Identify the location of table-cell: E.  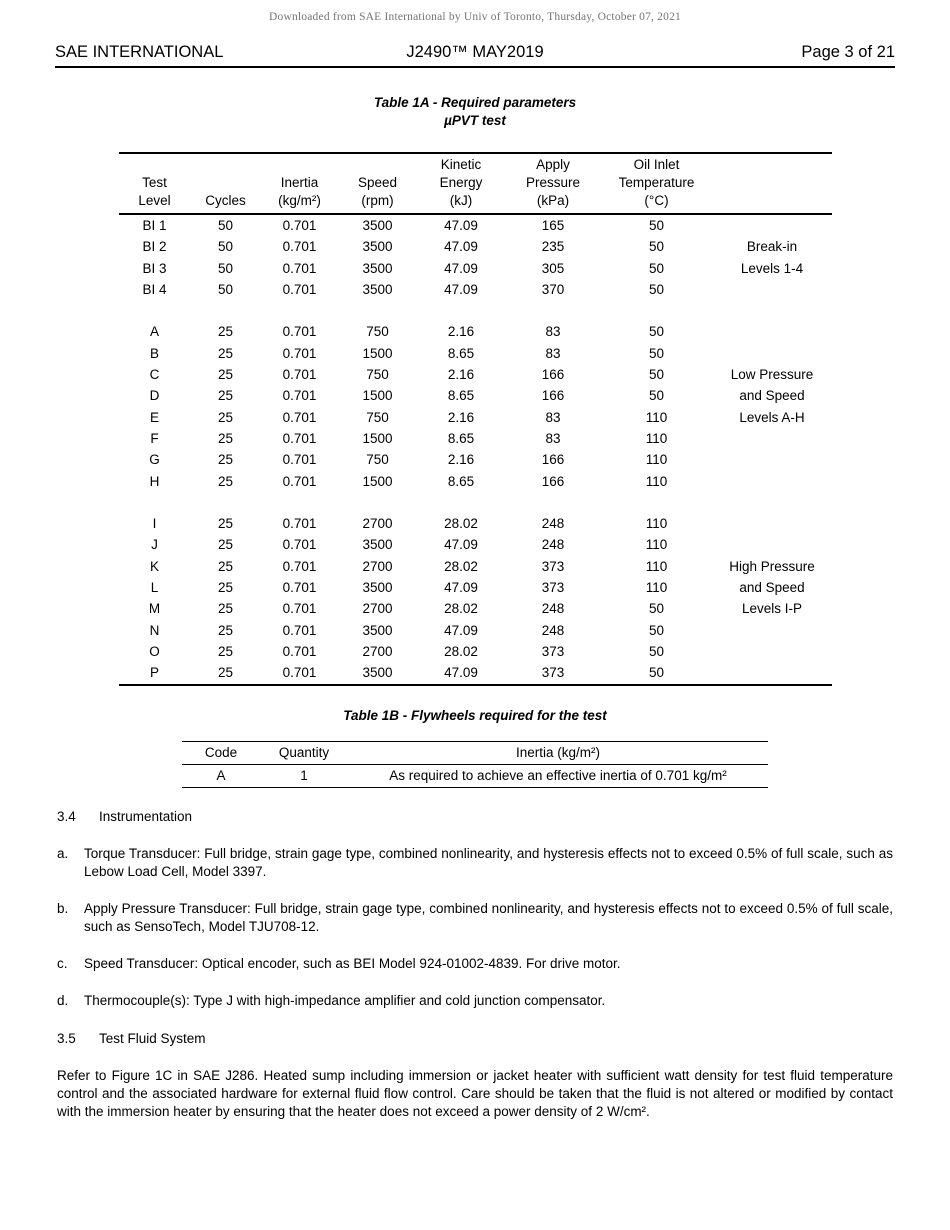
(154, 417).